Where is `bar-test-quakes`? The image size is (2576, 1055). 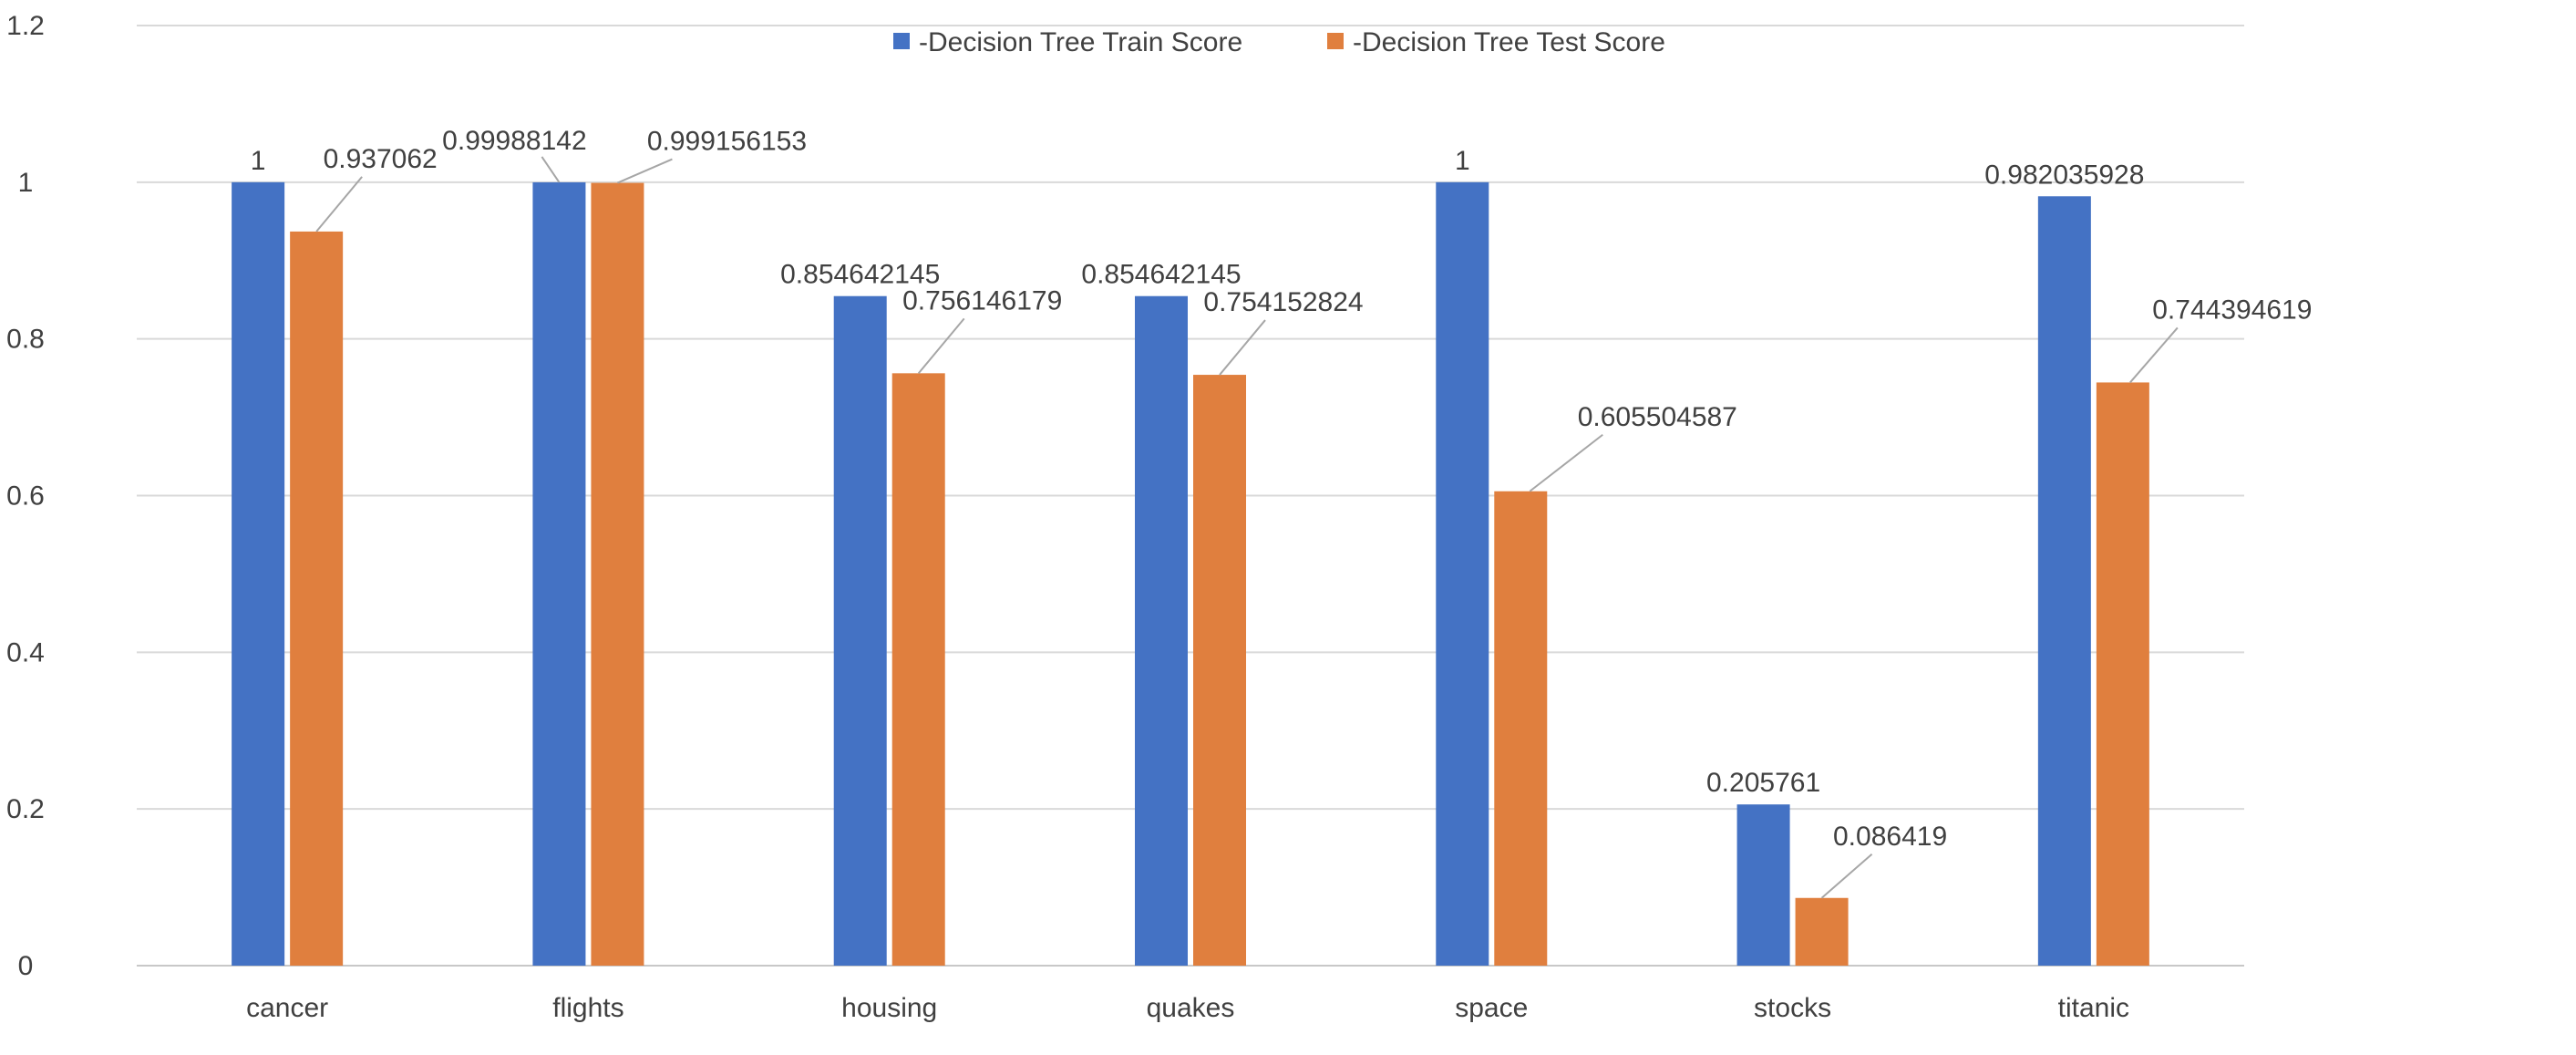
bar-test-quakes is located at coordinates (1219, 671).